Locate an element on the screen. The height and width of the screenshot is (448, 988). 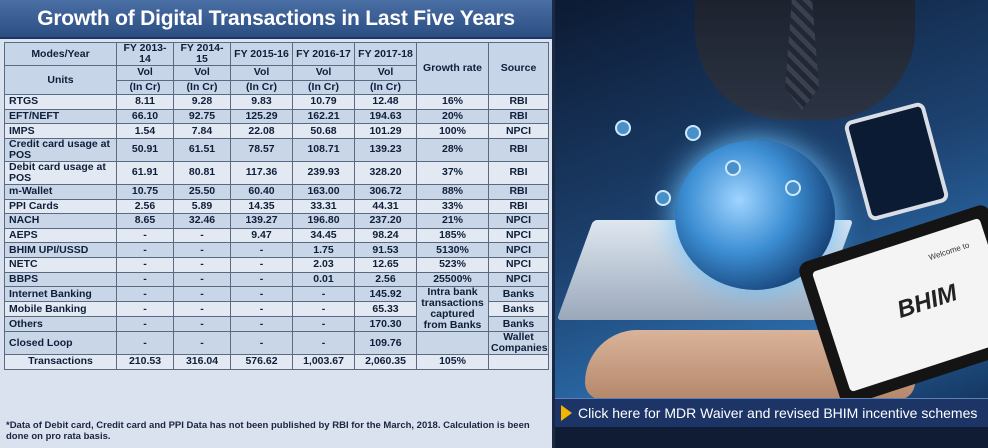
header-units: Units is located at coordinates (60, 80).